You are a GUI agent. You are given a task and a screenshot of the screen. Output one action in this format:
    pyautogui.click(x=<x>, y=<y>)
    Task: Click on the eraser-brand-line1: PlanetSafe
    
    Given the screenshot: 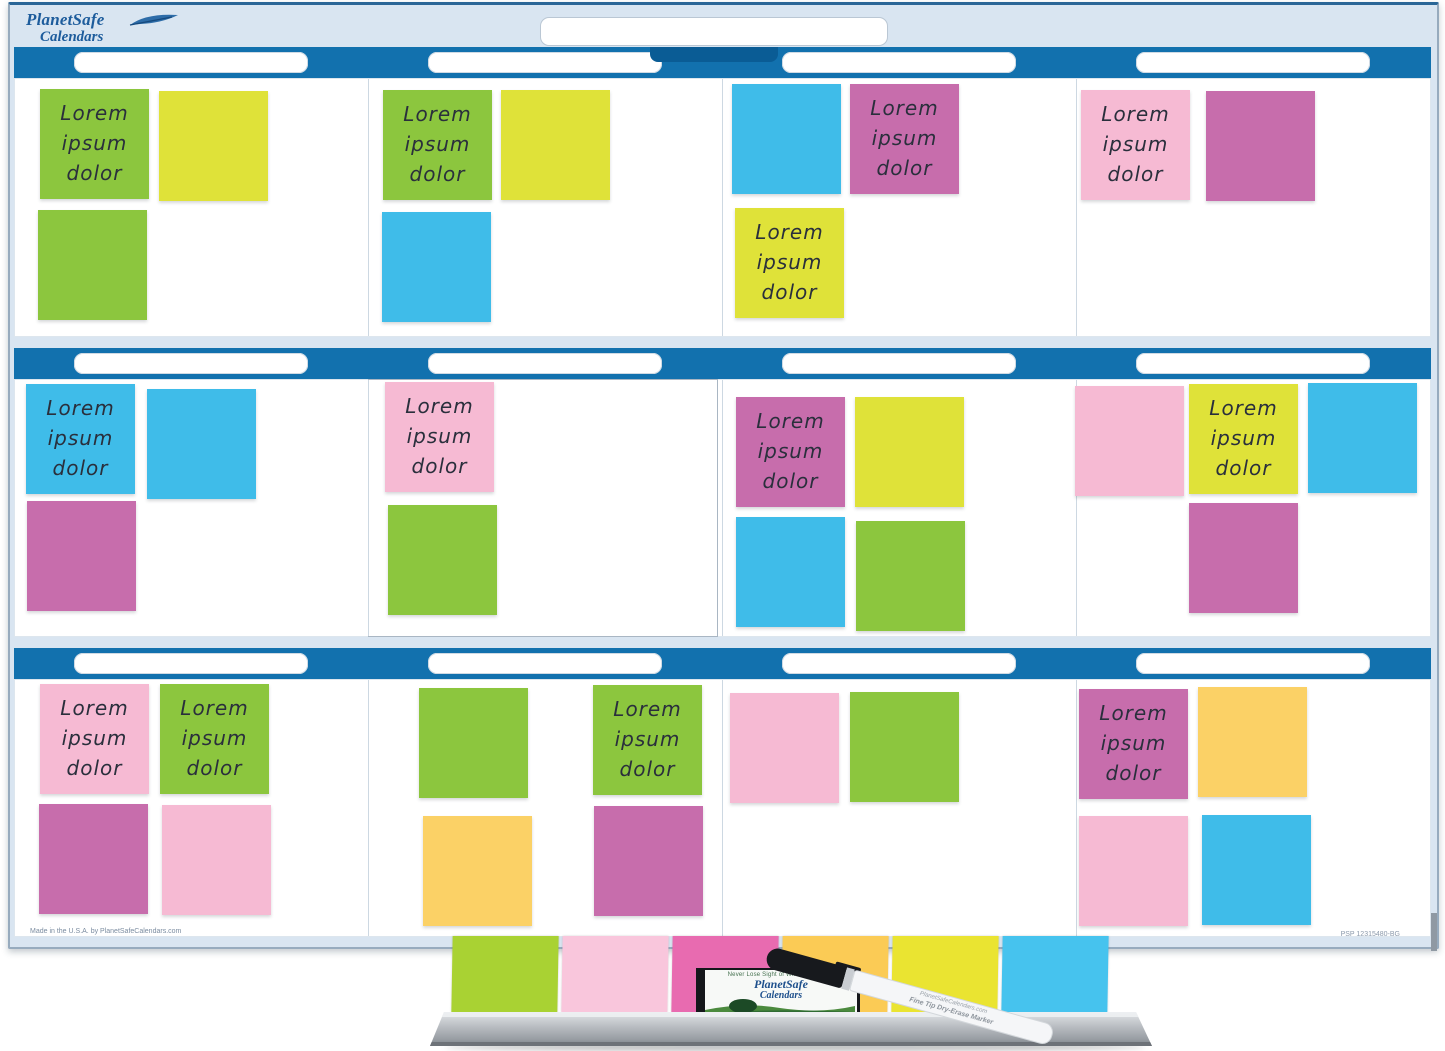 What is the action you would take?
    pyautogui.click(x=781, y=984)
    